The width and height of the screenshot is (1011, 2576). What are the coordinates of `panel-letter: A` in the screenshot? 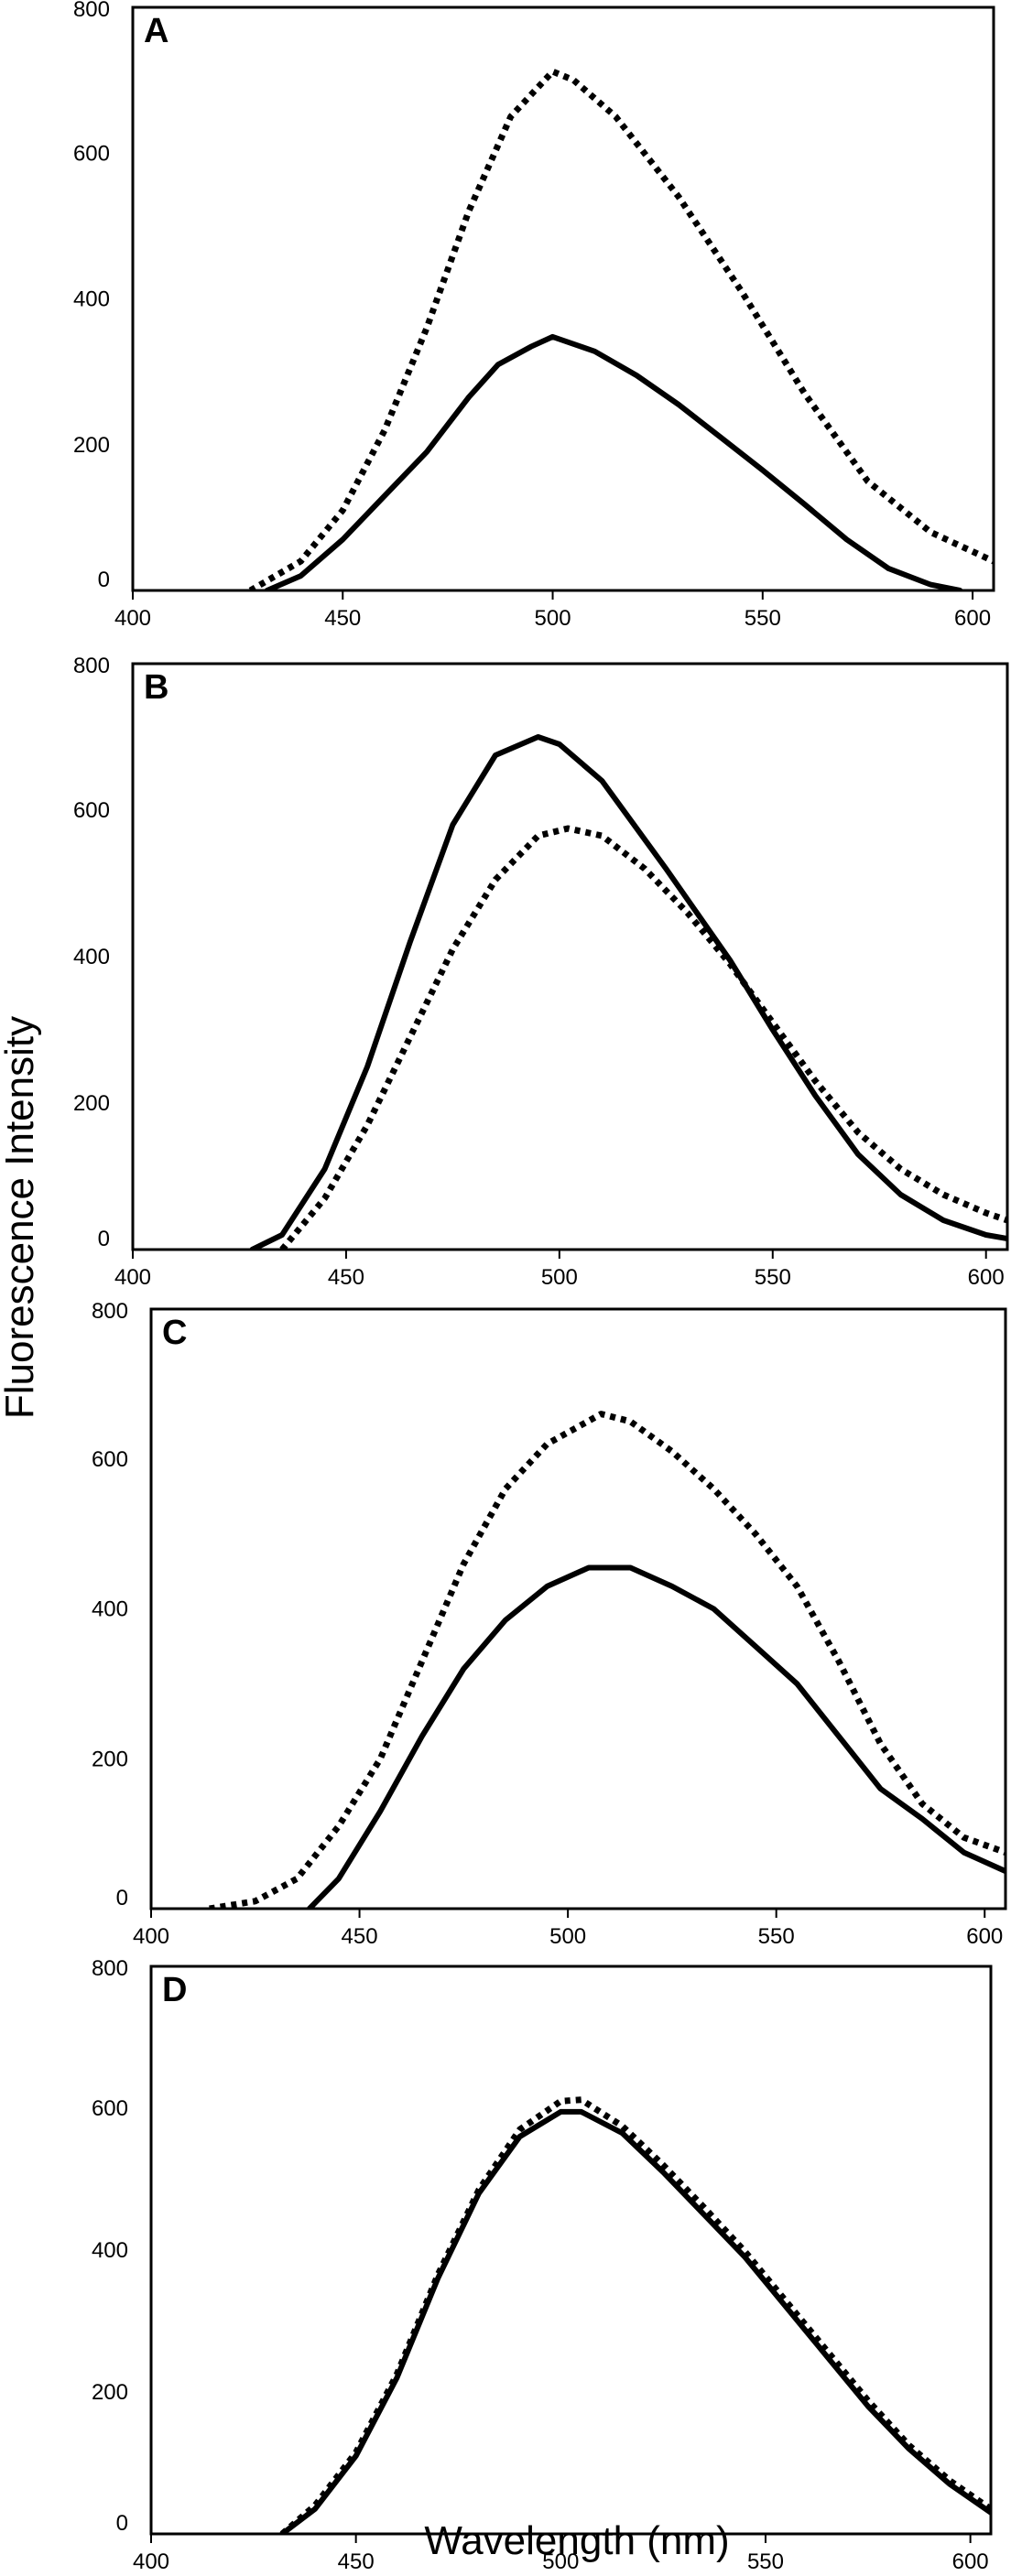 It's located at (156, 31).